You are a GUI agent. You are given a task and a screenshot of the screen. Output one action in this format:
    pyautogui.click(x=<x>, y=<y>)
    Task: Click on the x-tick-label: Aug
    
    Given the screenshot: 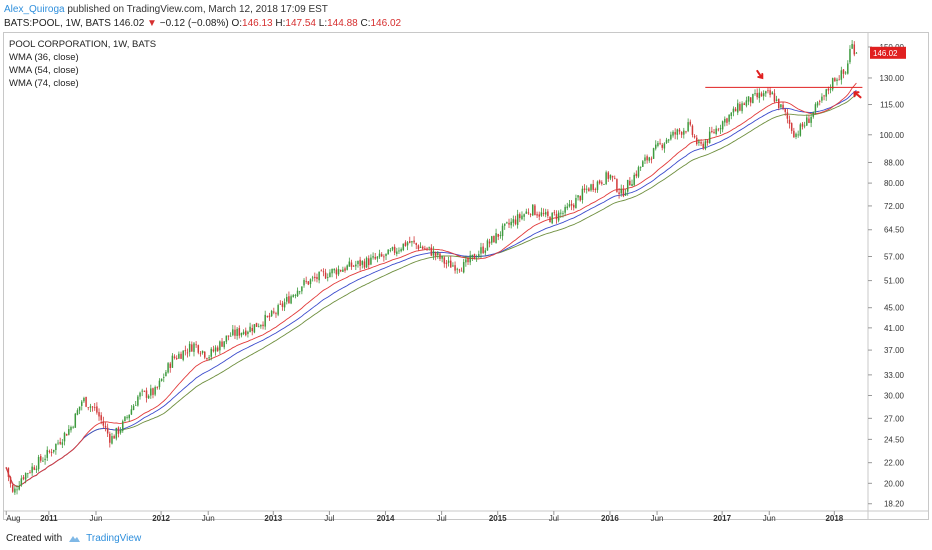 What is the action you would take?
    pyautogui.click(x=13, y=518)
    